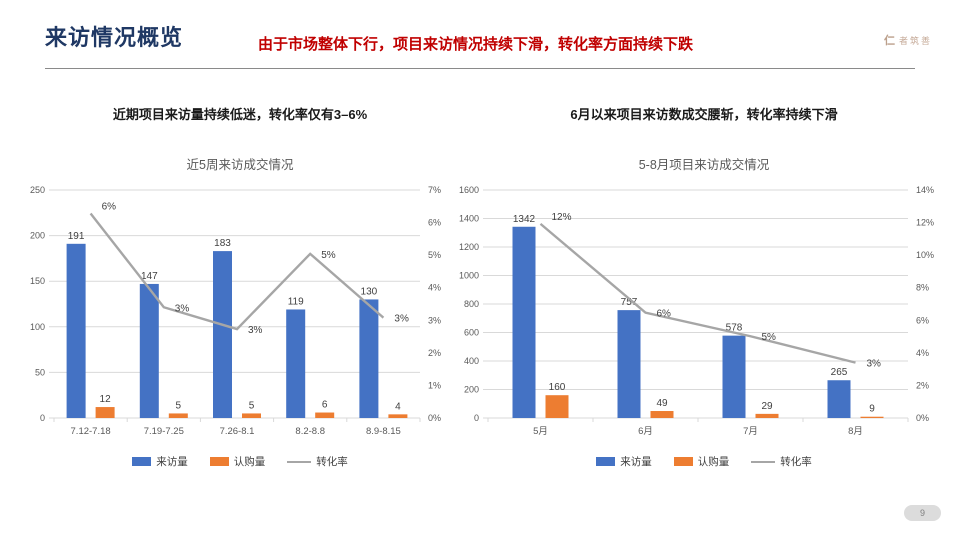 The height and width of the screenshot is (540, 960). What do you see at coordinates (91, 431) in the screenshot?
I see `svg-text: 7.12-7.18` at bounding box center [91, 431].